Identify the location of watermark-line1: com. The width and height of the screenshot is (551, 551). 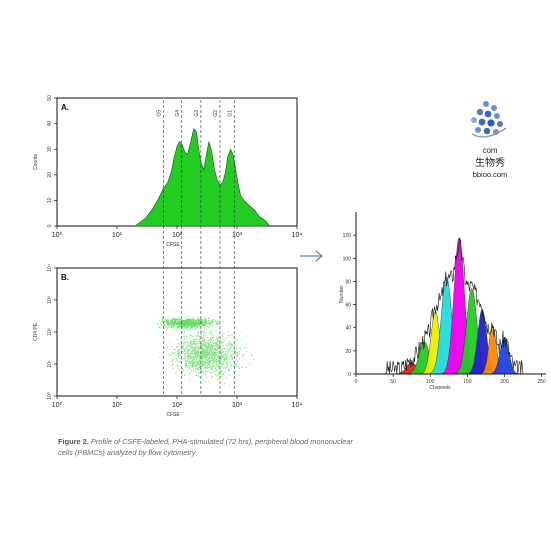
(489, 150).